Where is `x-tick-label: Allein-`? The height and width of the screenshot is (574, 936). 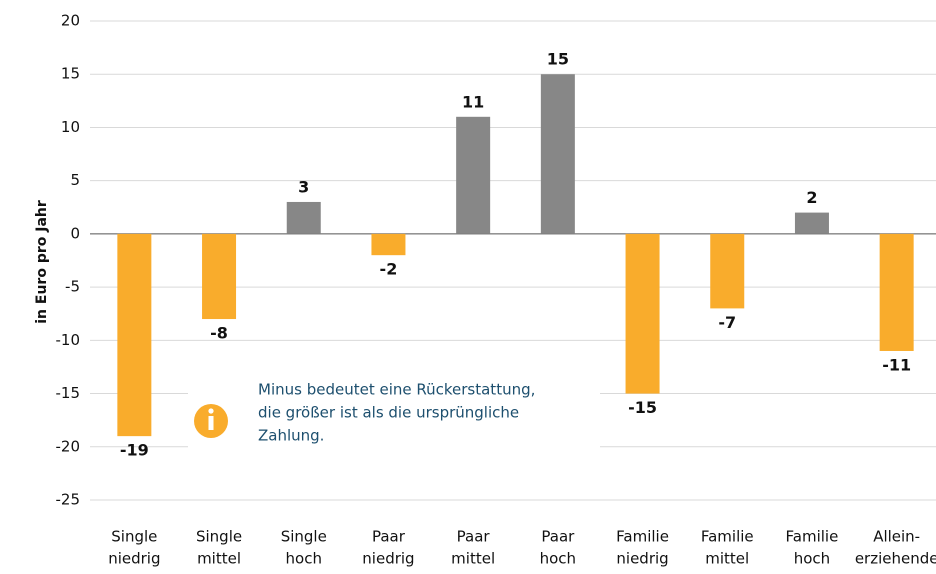 x-tick-label: Allein- is located at coordinates (896, 537).